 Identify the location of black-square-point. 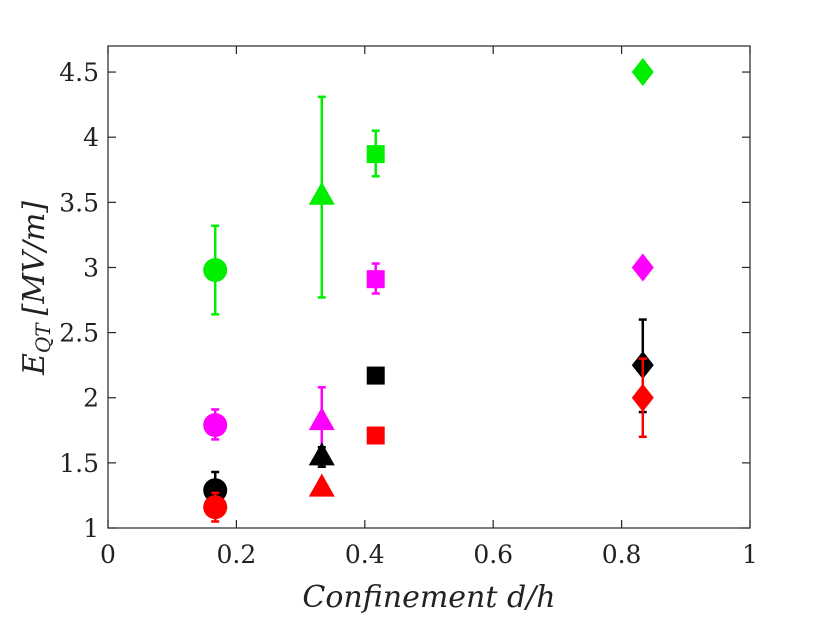
(375, 375).